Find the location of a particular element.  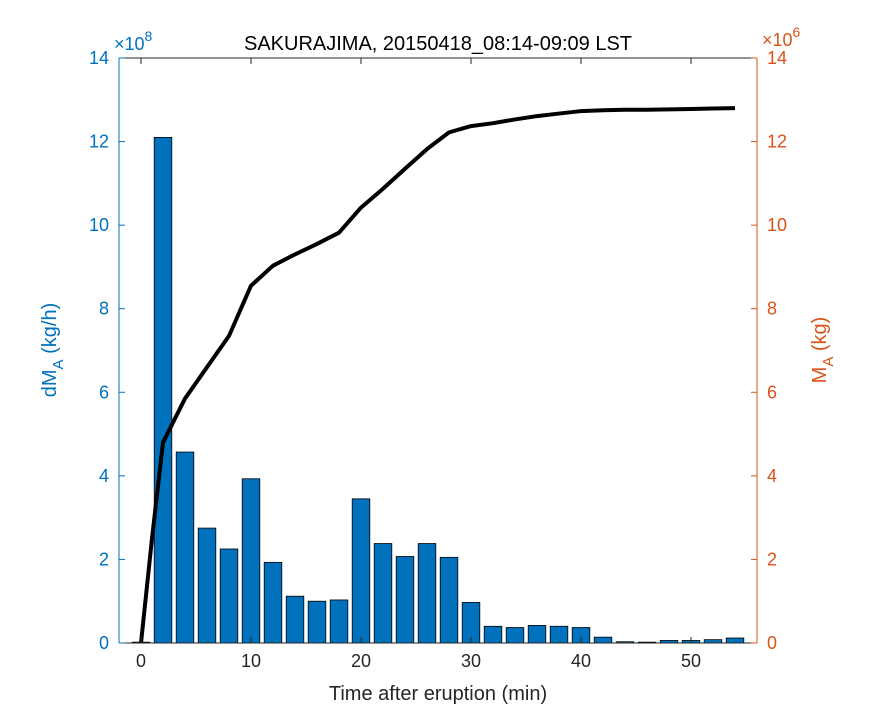

right-tick-label: 4 is located at coordinates (772, 476).